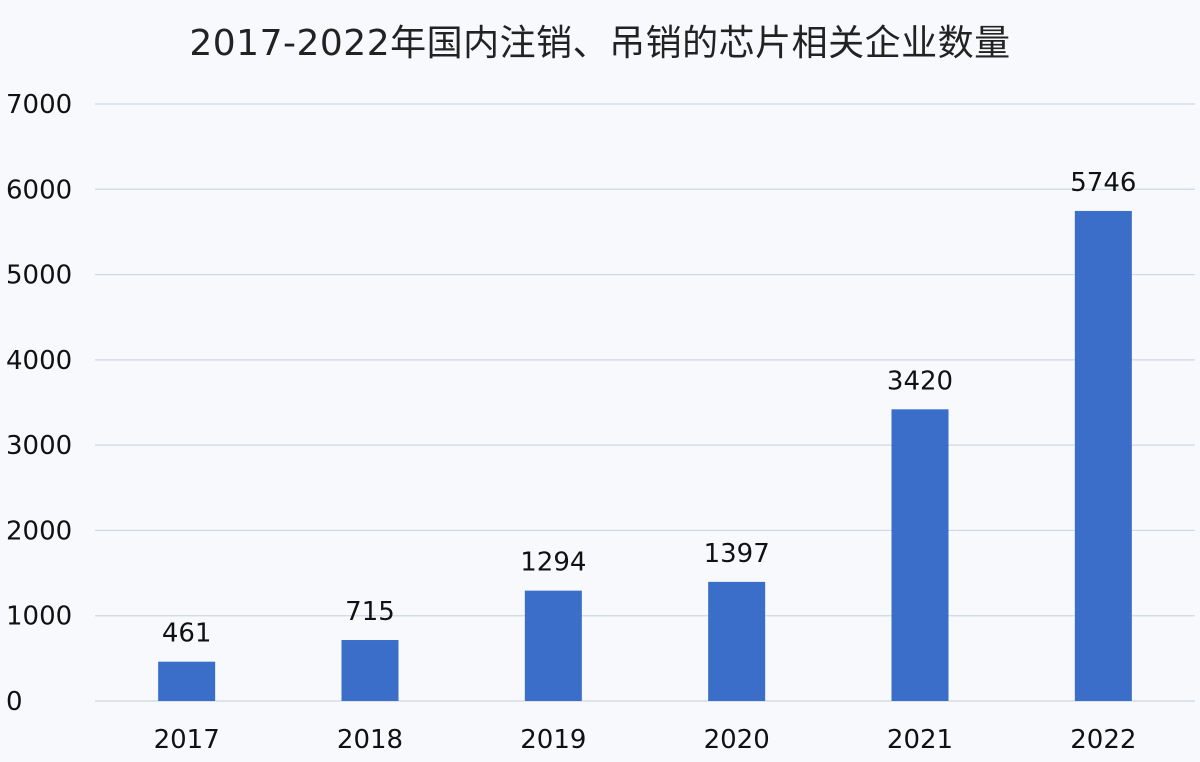 Image resolution: width=1200 pixels, height=762 pixels. I want to click on data-label: 715, so click(370, 612).